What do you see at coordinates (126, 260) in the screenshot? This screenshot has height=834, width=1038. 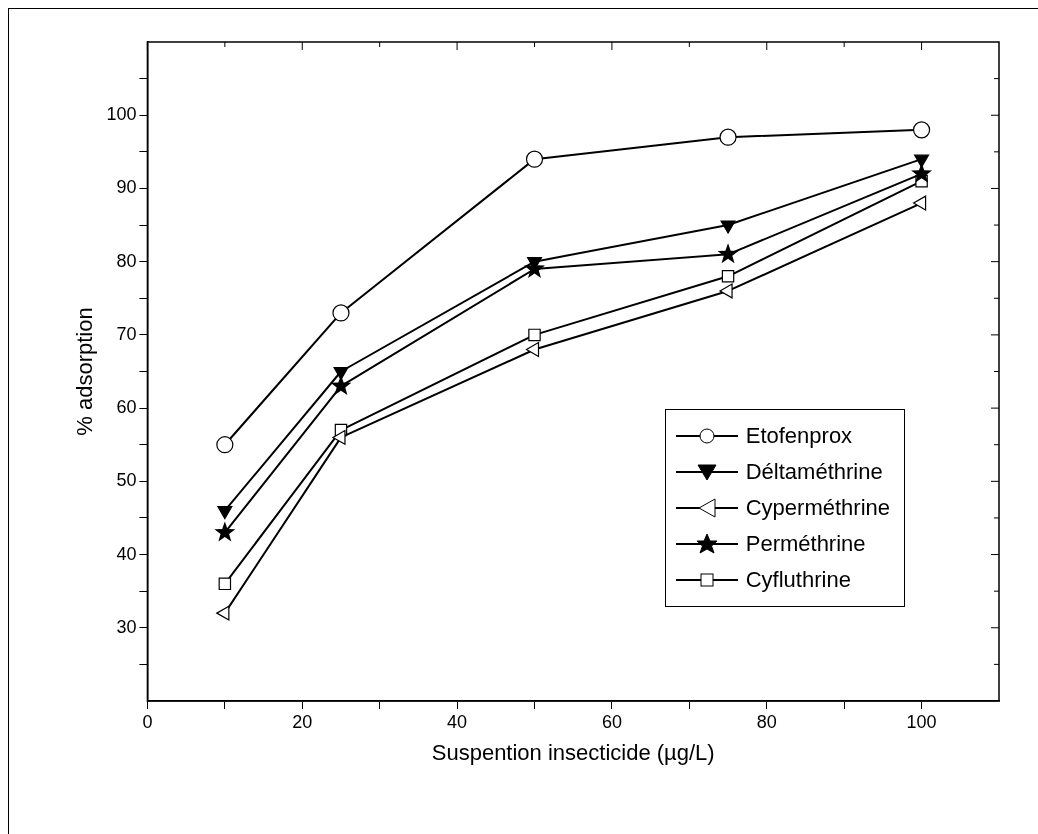 I see `y-tick-label: 80` at bounding box center [126, 260].